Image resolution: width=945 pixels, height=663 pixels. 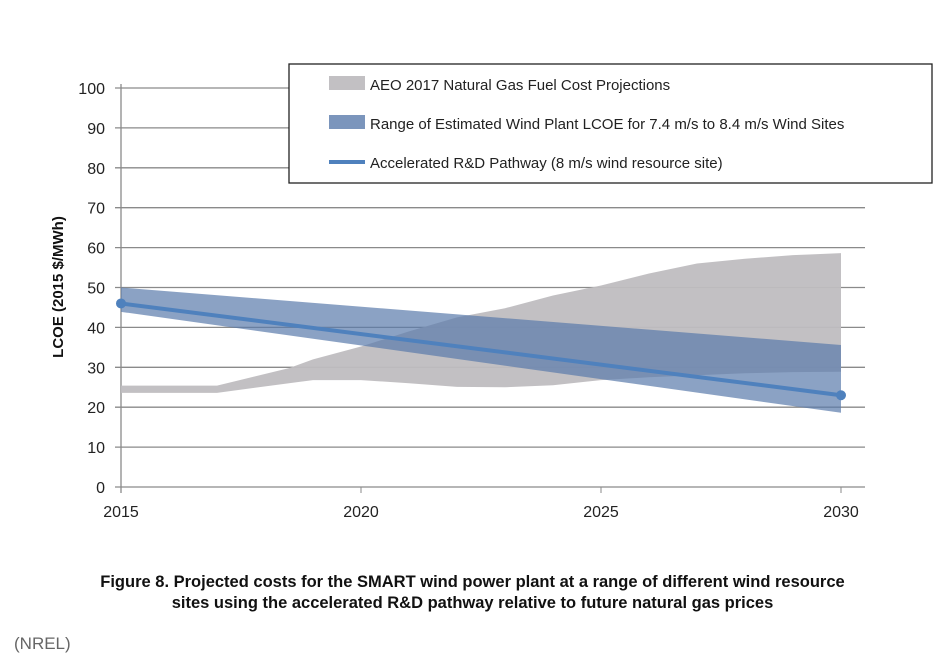 I want to click on y-tick-label: 60, so click(x=96, y=249).